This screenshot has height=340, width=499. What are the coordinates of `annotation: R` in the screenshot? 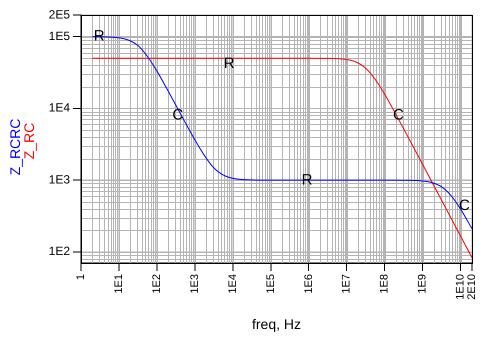 It's located at (229, 63).